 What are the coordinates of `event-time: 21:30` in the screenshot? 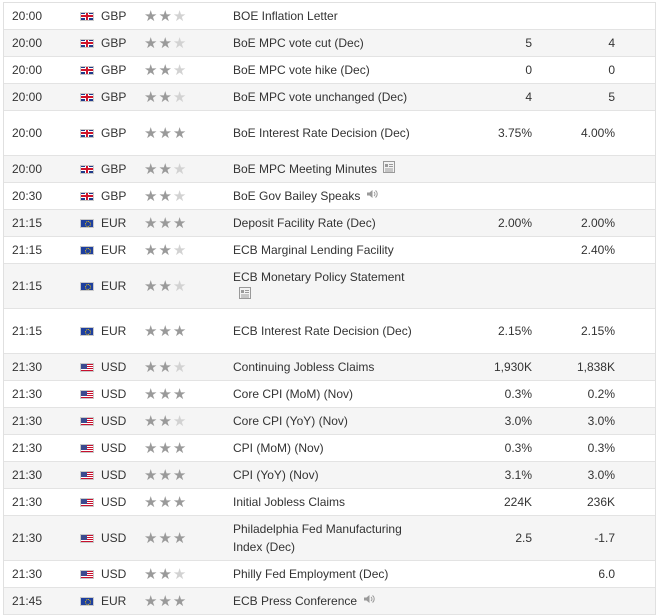 It's located at (27, 367).